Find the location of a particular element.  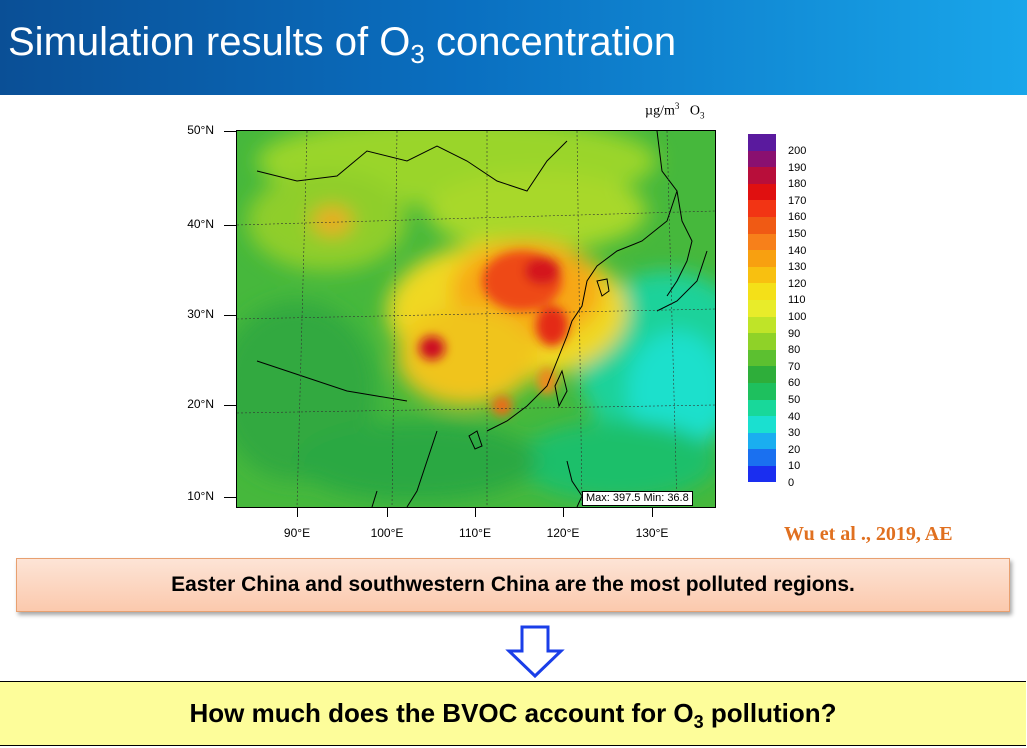

lon-label-90e: 90°E is located at coordinates (297, 533).